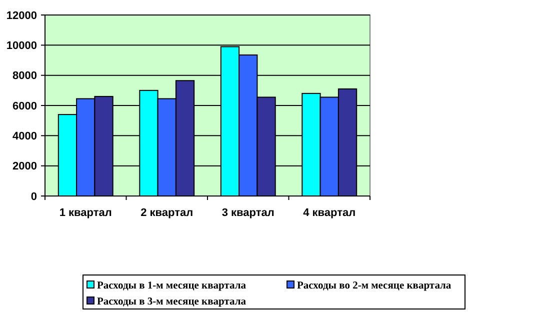 This screenshot has height=321, width=548. Describe the element at coordinates (172, 302) in the screenshot. I see `legend-label: Расходы в 3-м месяце квартала` at that location.